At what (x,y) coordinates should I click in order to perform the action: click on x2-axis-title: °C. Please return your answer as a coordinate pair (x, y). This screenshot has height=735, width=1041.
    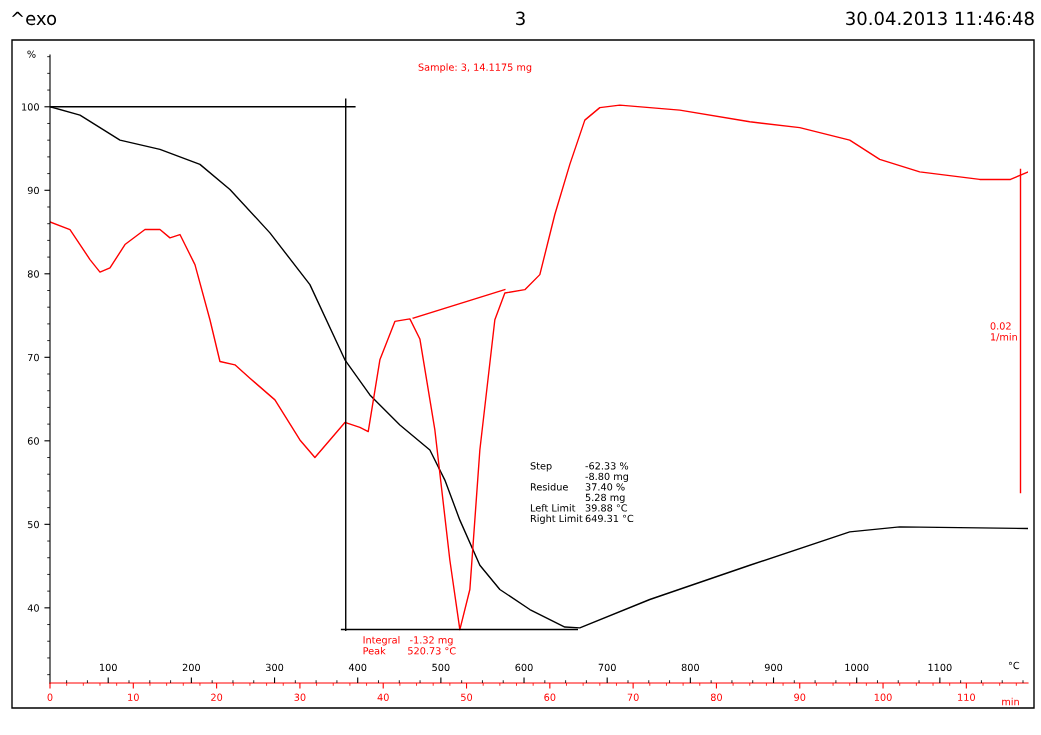
    Looking at the image, I should click on (1014, 665).